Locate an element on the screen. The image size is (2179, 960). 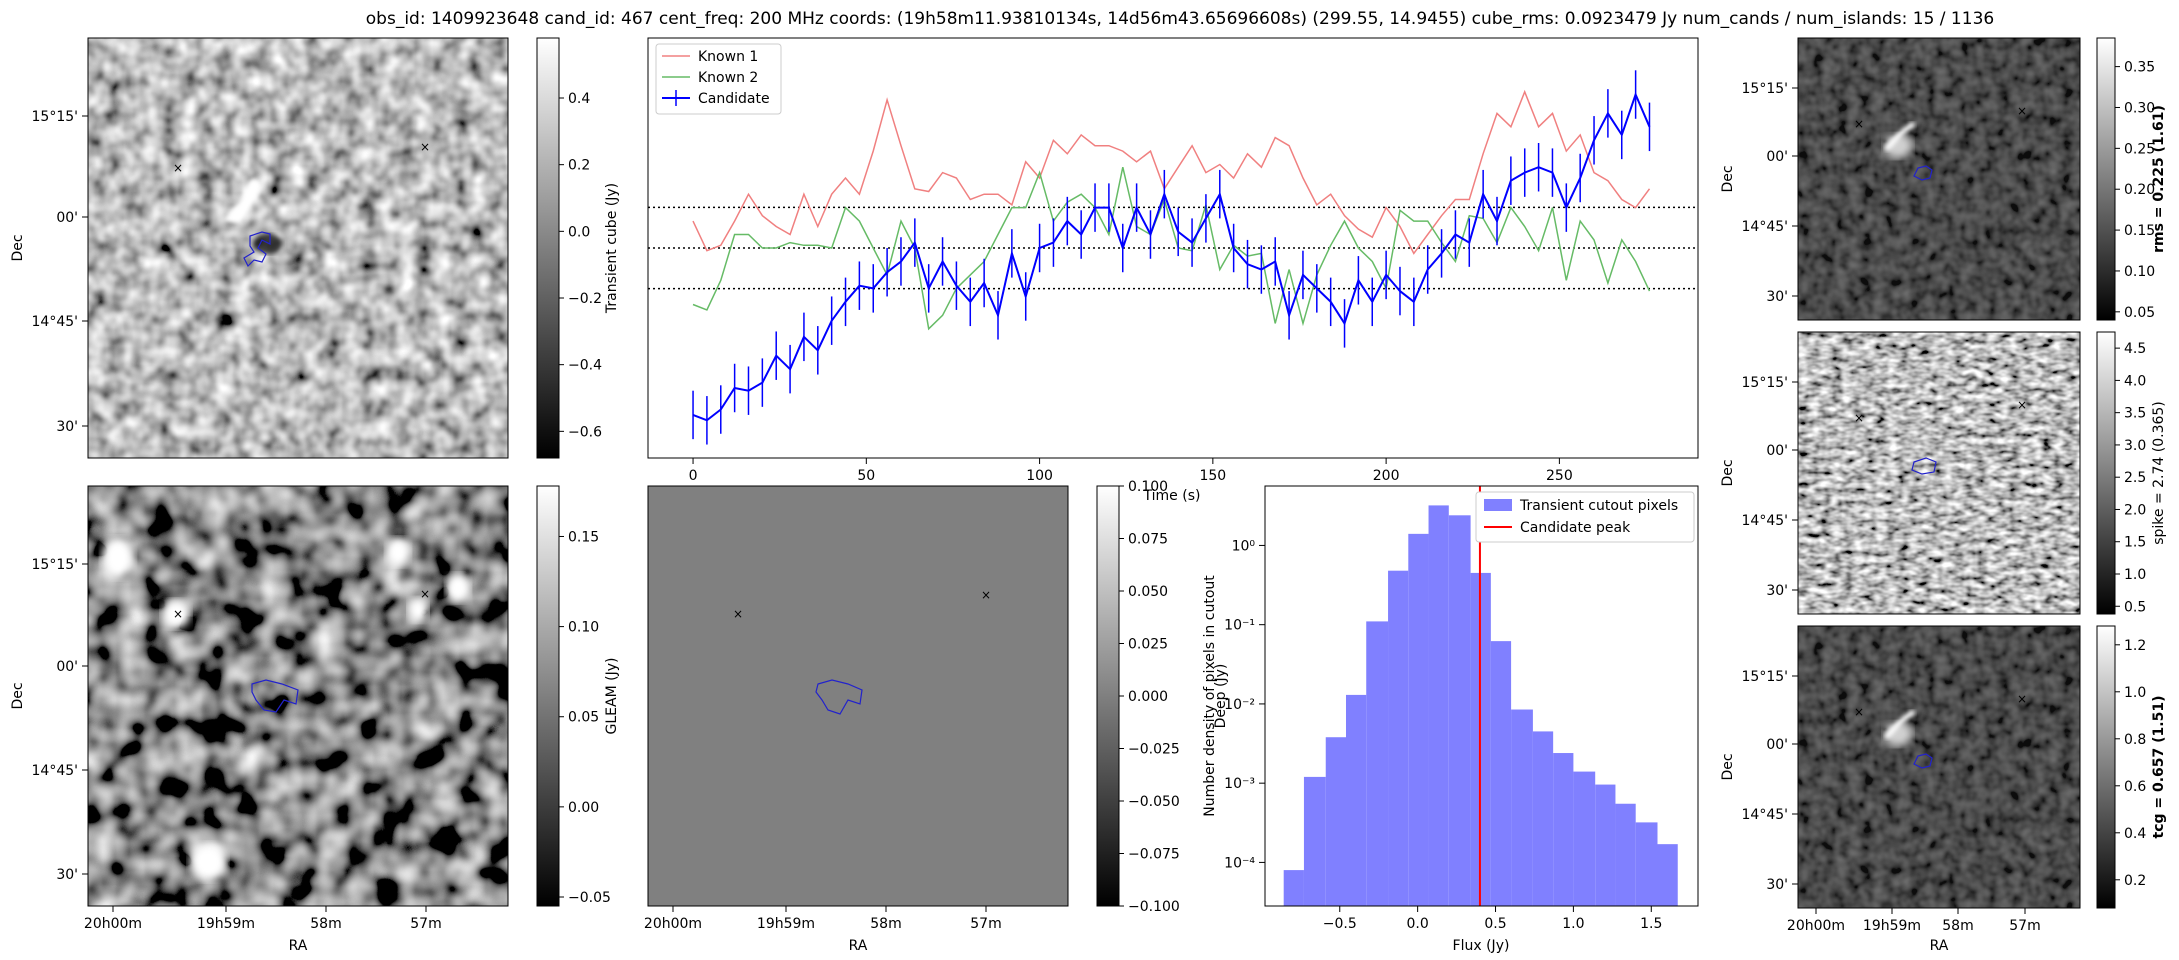
x-tick-label: 1.5 is located at coordinates (1651, 924).